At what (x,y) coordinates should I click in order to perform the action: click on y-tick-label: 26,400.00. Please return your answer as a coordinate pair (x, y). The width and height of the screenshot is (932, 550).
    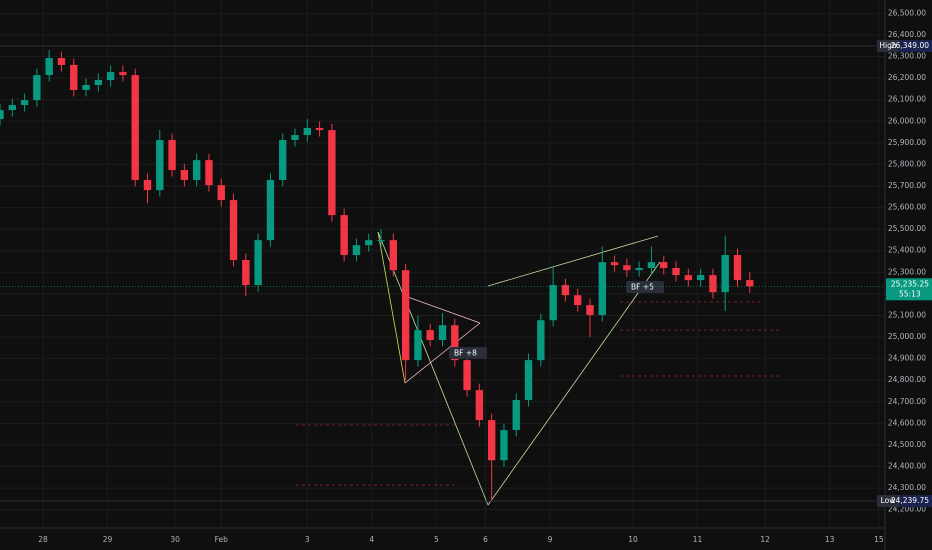
    Looking at the image, I should click on (907, 34).